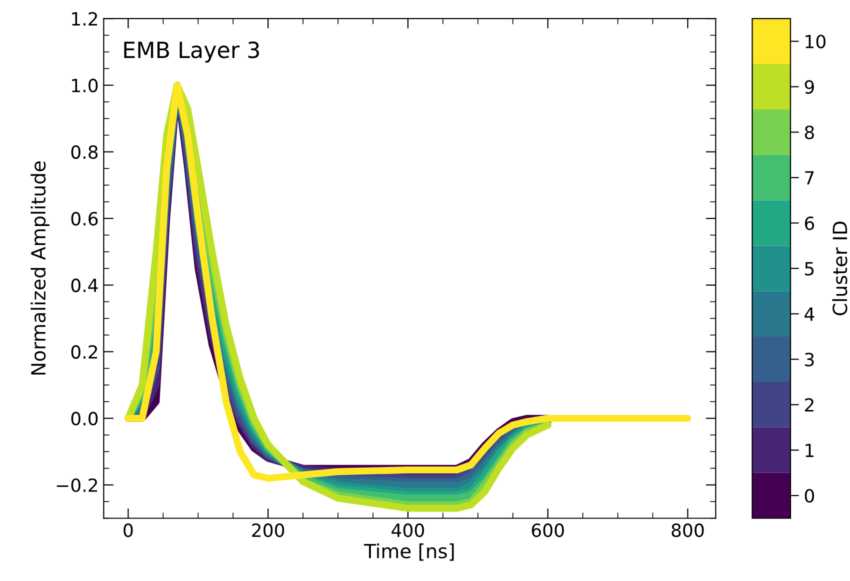 This screenshot has width=850, height=581. Describe the element at coordinates (809, 177) in the screenshot. I see `color-bar-label: 7` at that location.